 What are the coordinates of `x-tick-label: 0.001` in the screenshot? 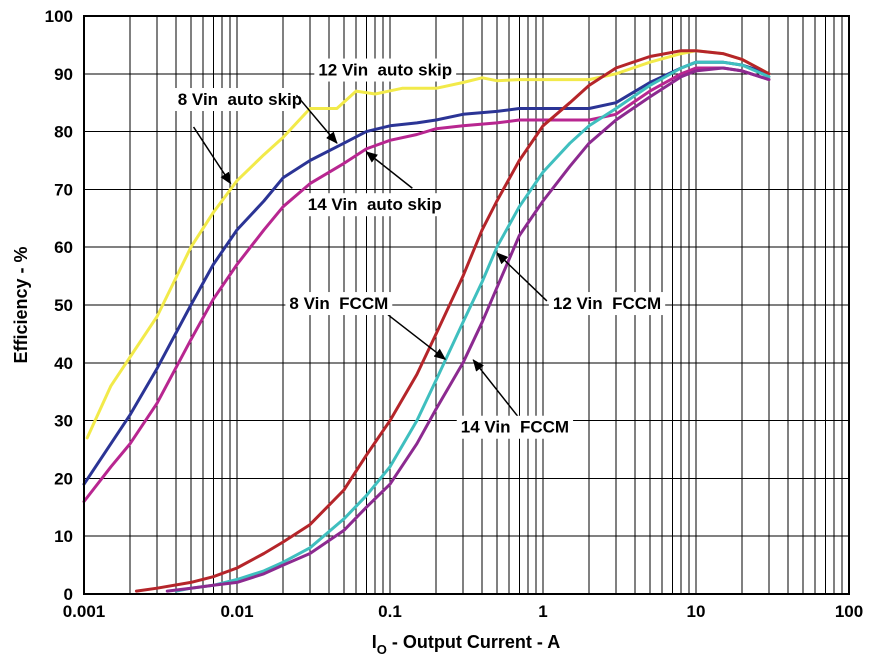 It's located at (84, 611).